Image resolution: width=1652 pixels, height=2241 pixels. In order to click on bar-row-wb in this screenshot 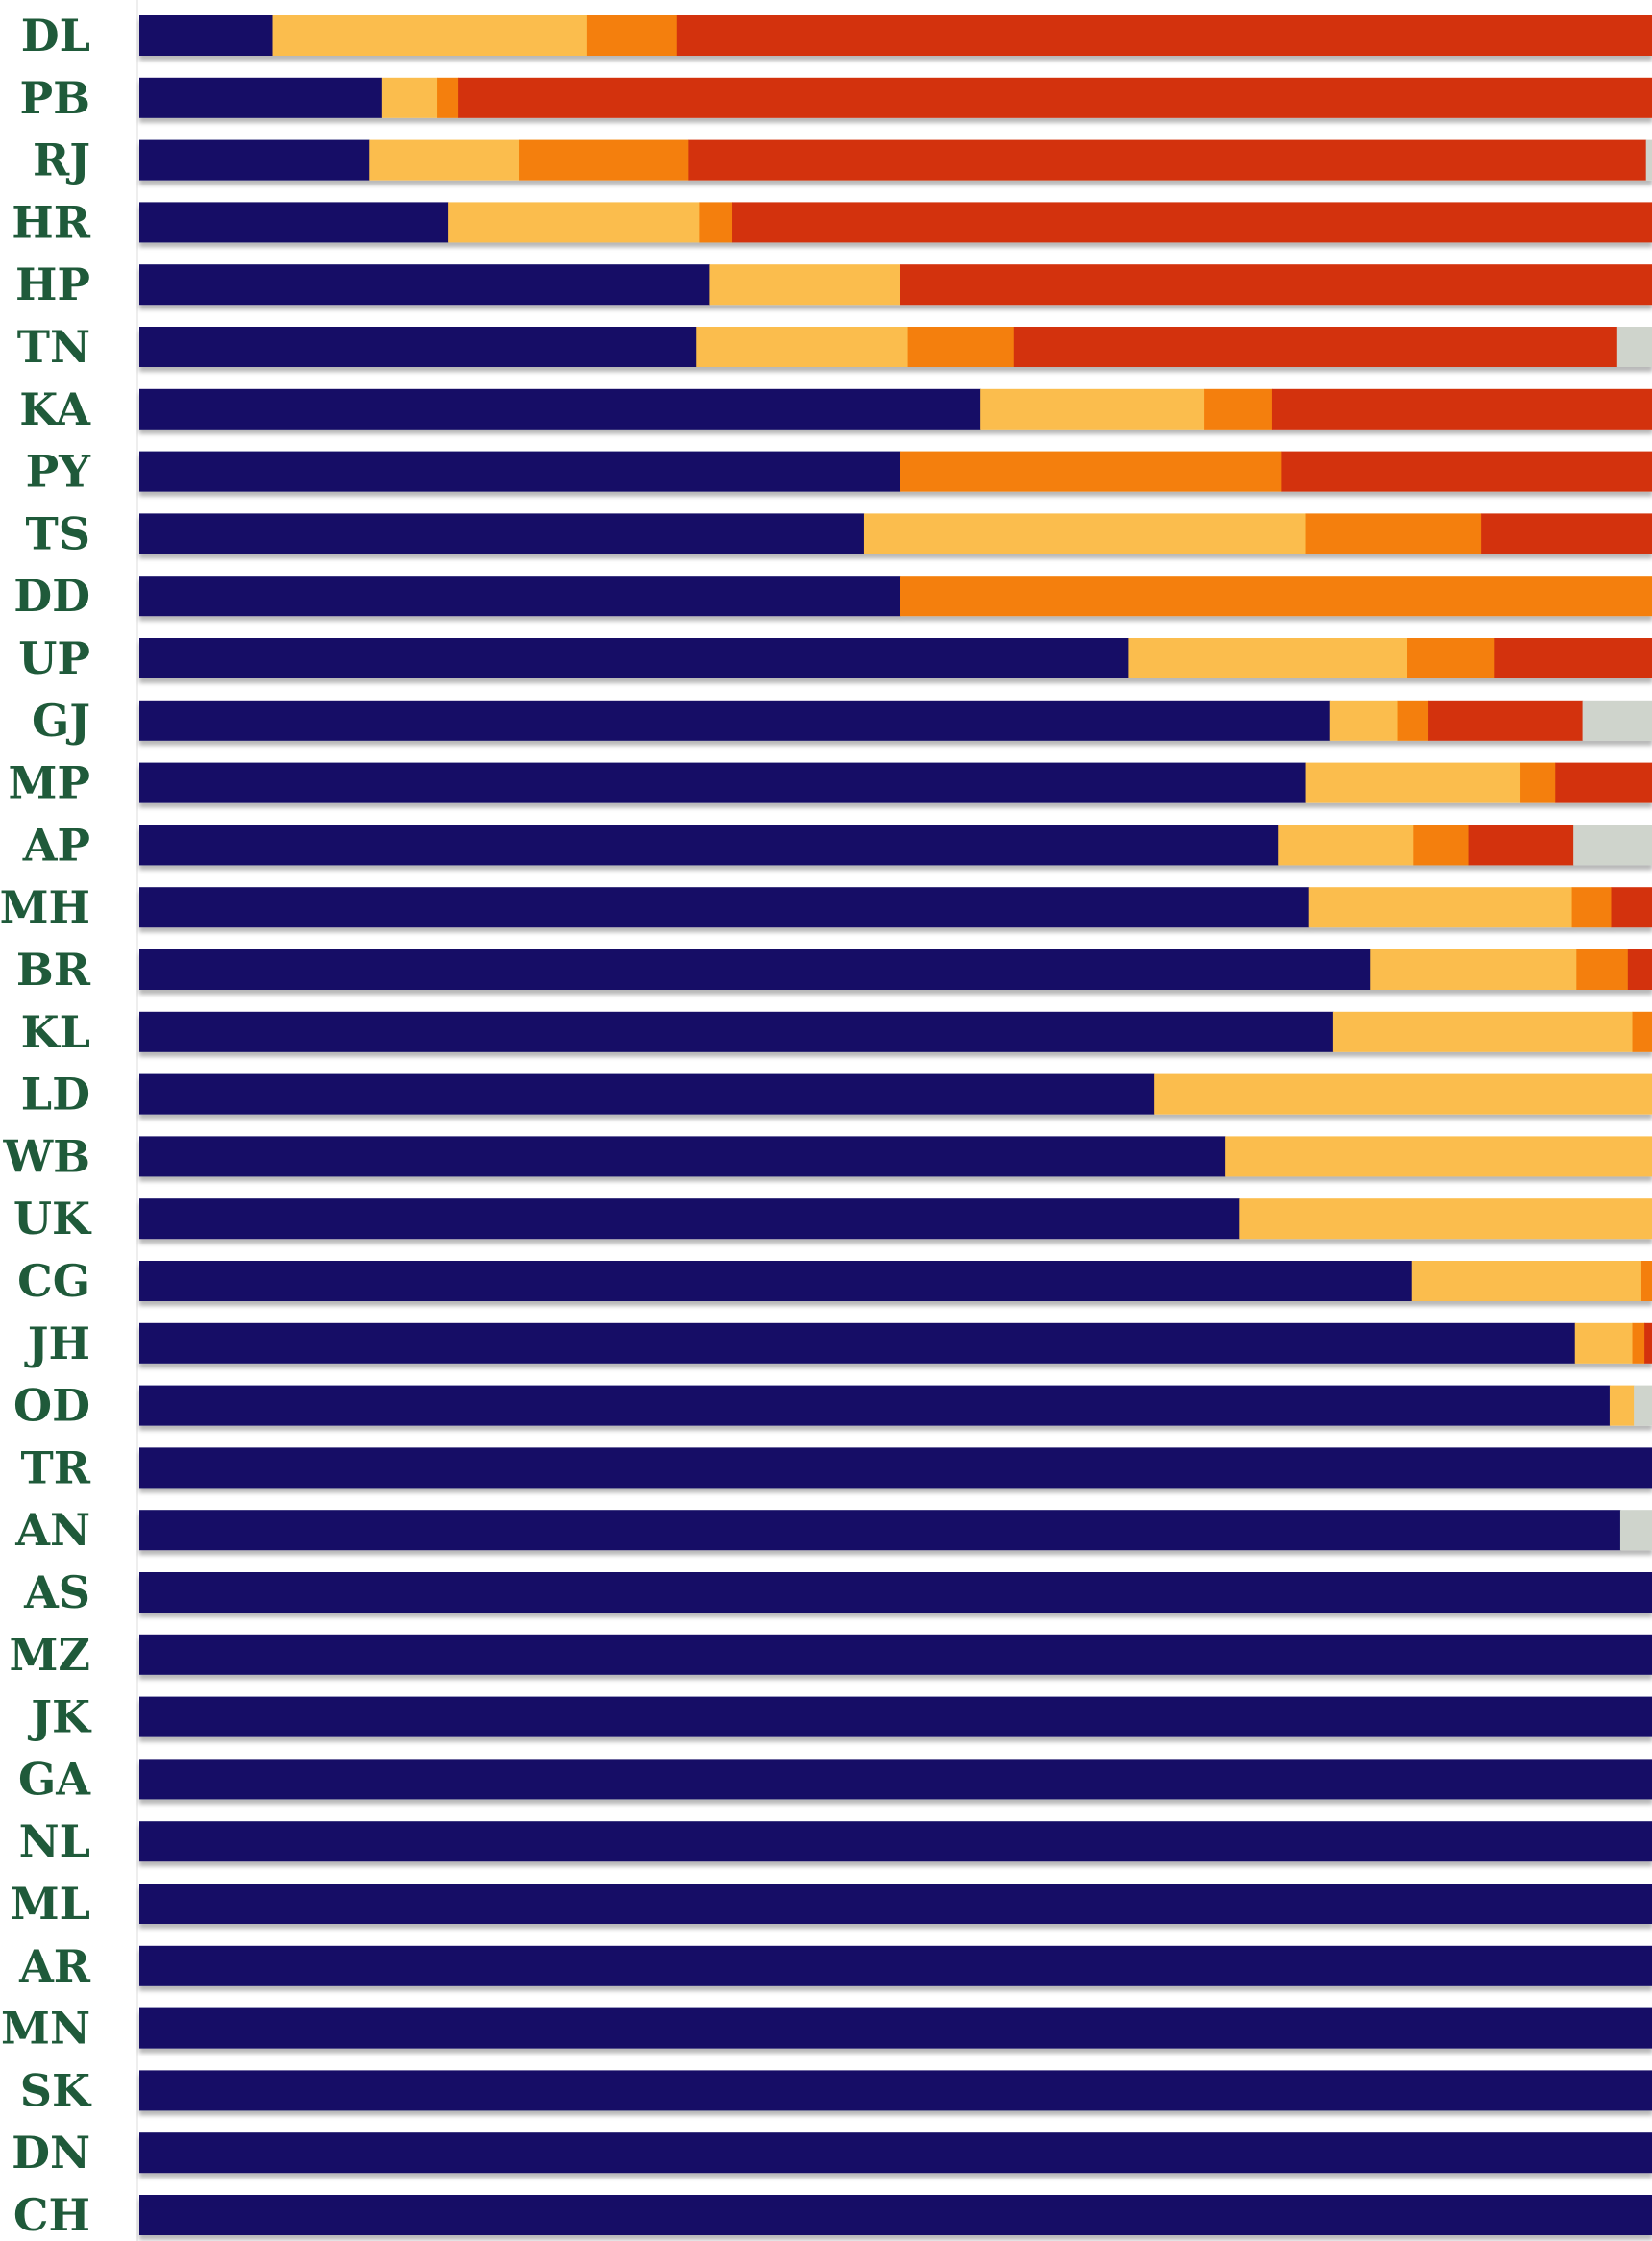, I will do `click(895, 1156)`.